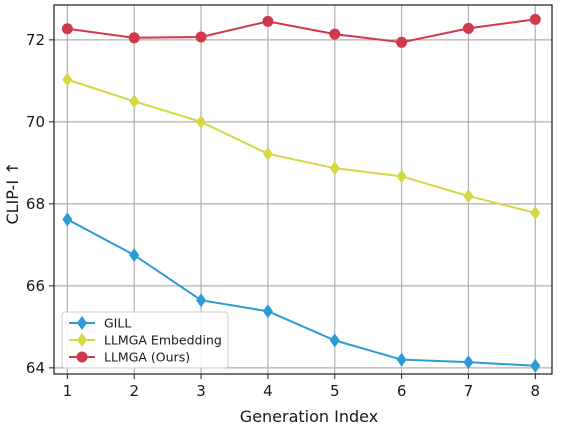  What do you see at coordinates (163, 340) in the screenshot?
I see `legend-label: LLMGA Embedding` at bounding box center [163, 340].